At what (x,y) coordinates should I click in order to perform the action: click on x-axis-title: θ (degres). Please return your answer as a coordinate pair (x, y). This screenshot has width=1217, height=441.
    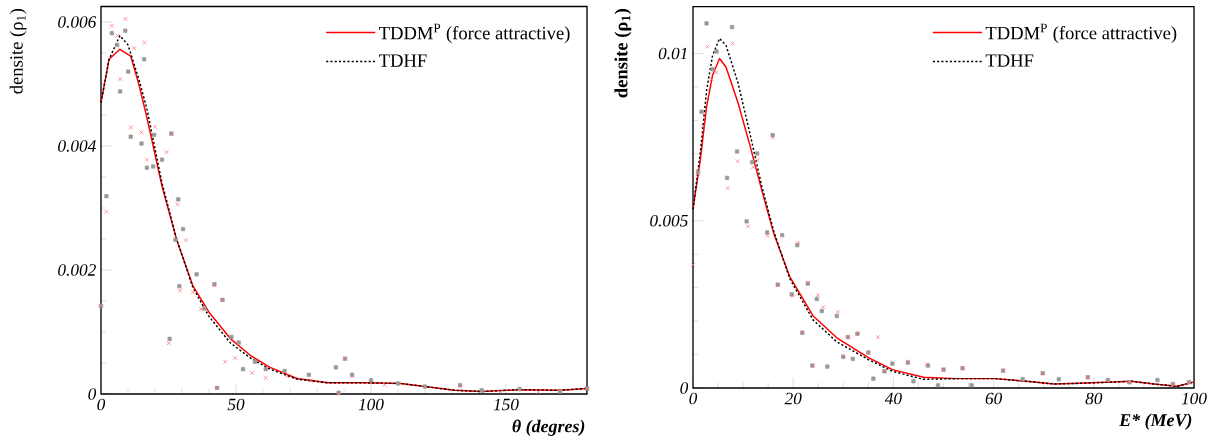
    Looking at the image, I should click on (548, 427).